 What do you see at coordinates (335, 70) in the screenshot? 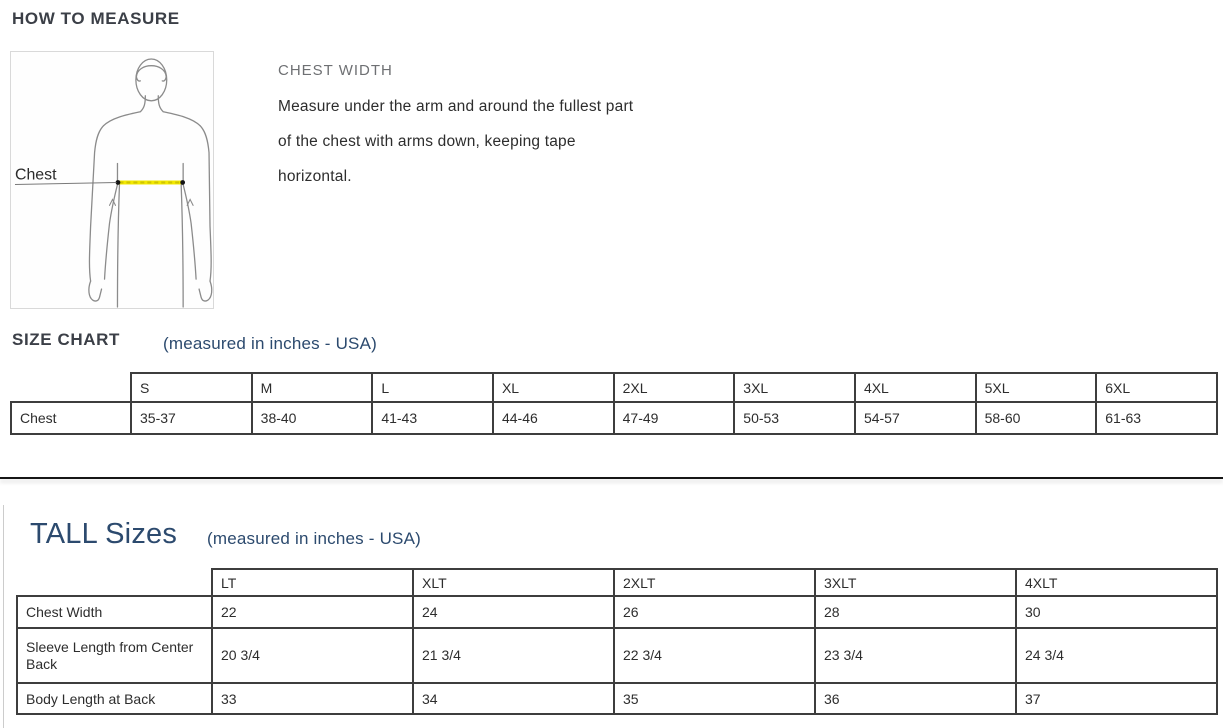
I see `chest-width-heading: CHEST WIDTH` at bounding box center [335, 70].